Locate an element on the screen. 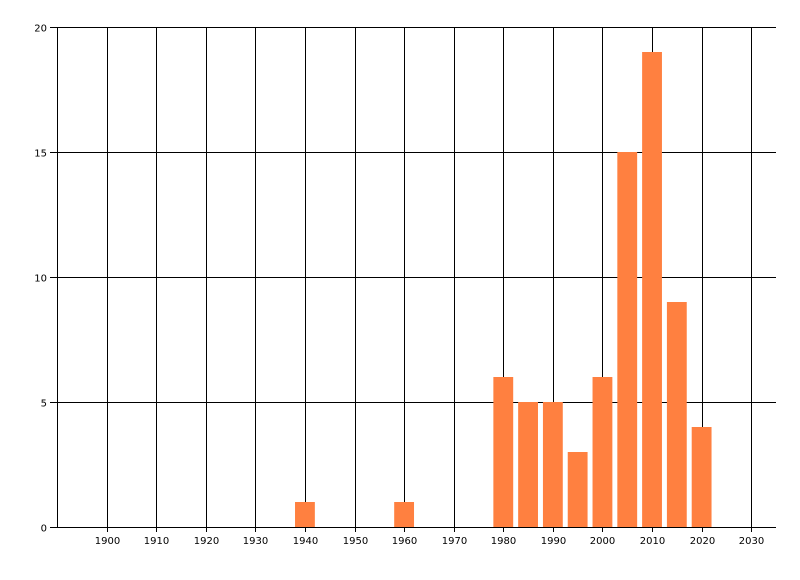  x-tick-label: 1940 is located at coordinates (305, 541).